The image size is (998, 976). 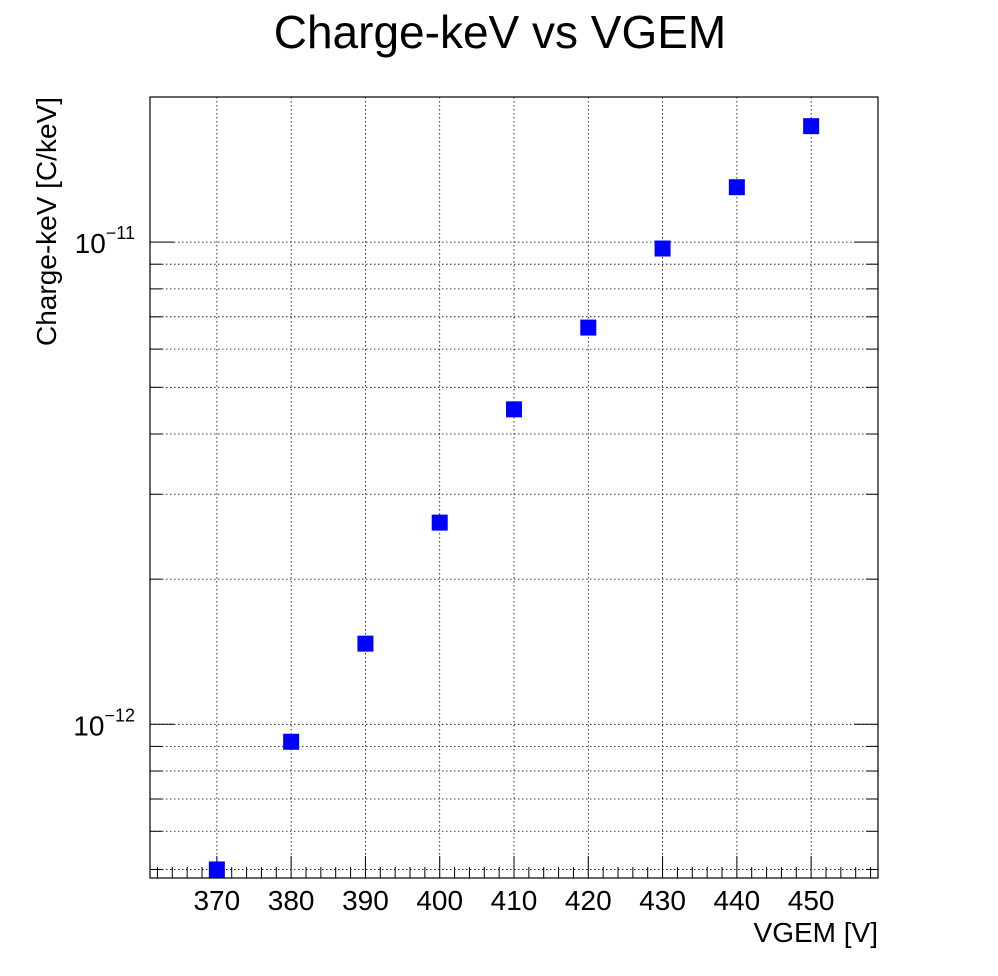 What do you see at coordinates (811, 900) in the screenshot?
I see `x-tick-label: 450` at bounding box center [811, 900].